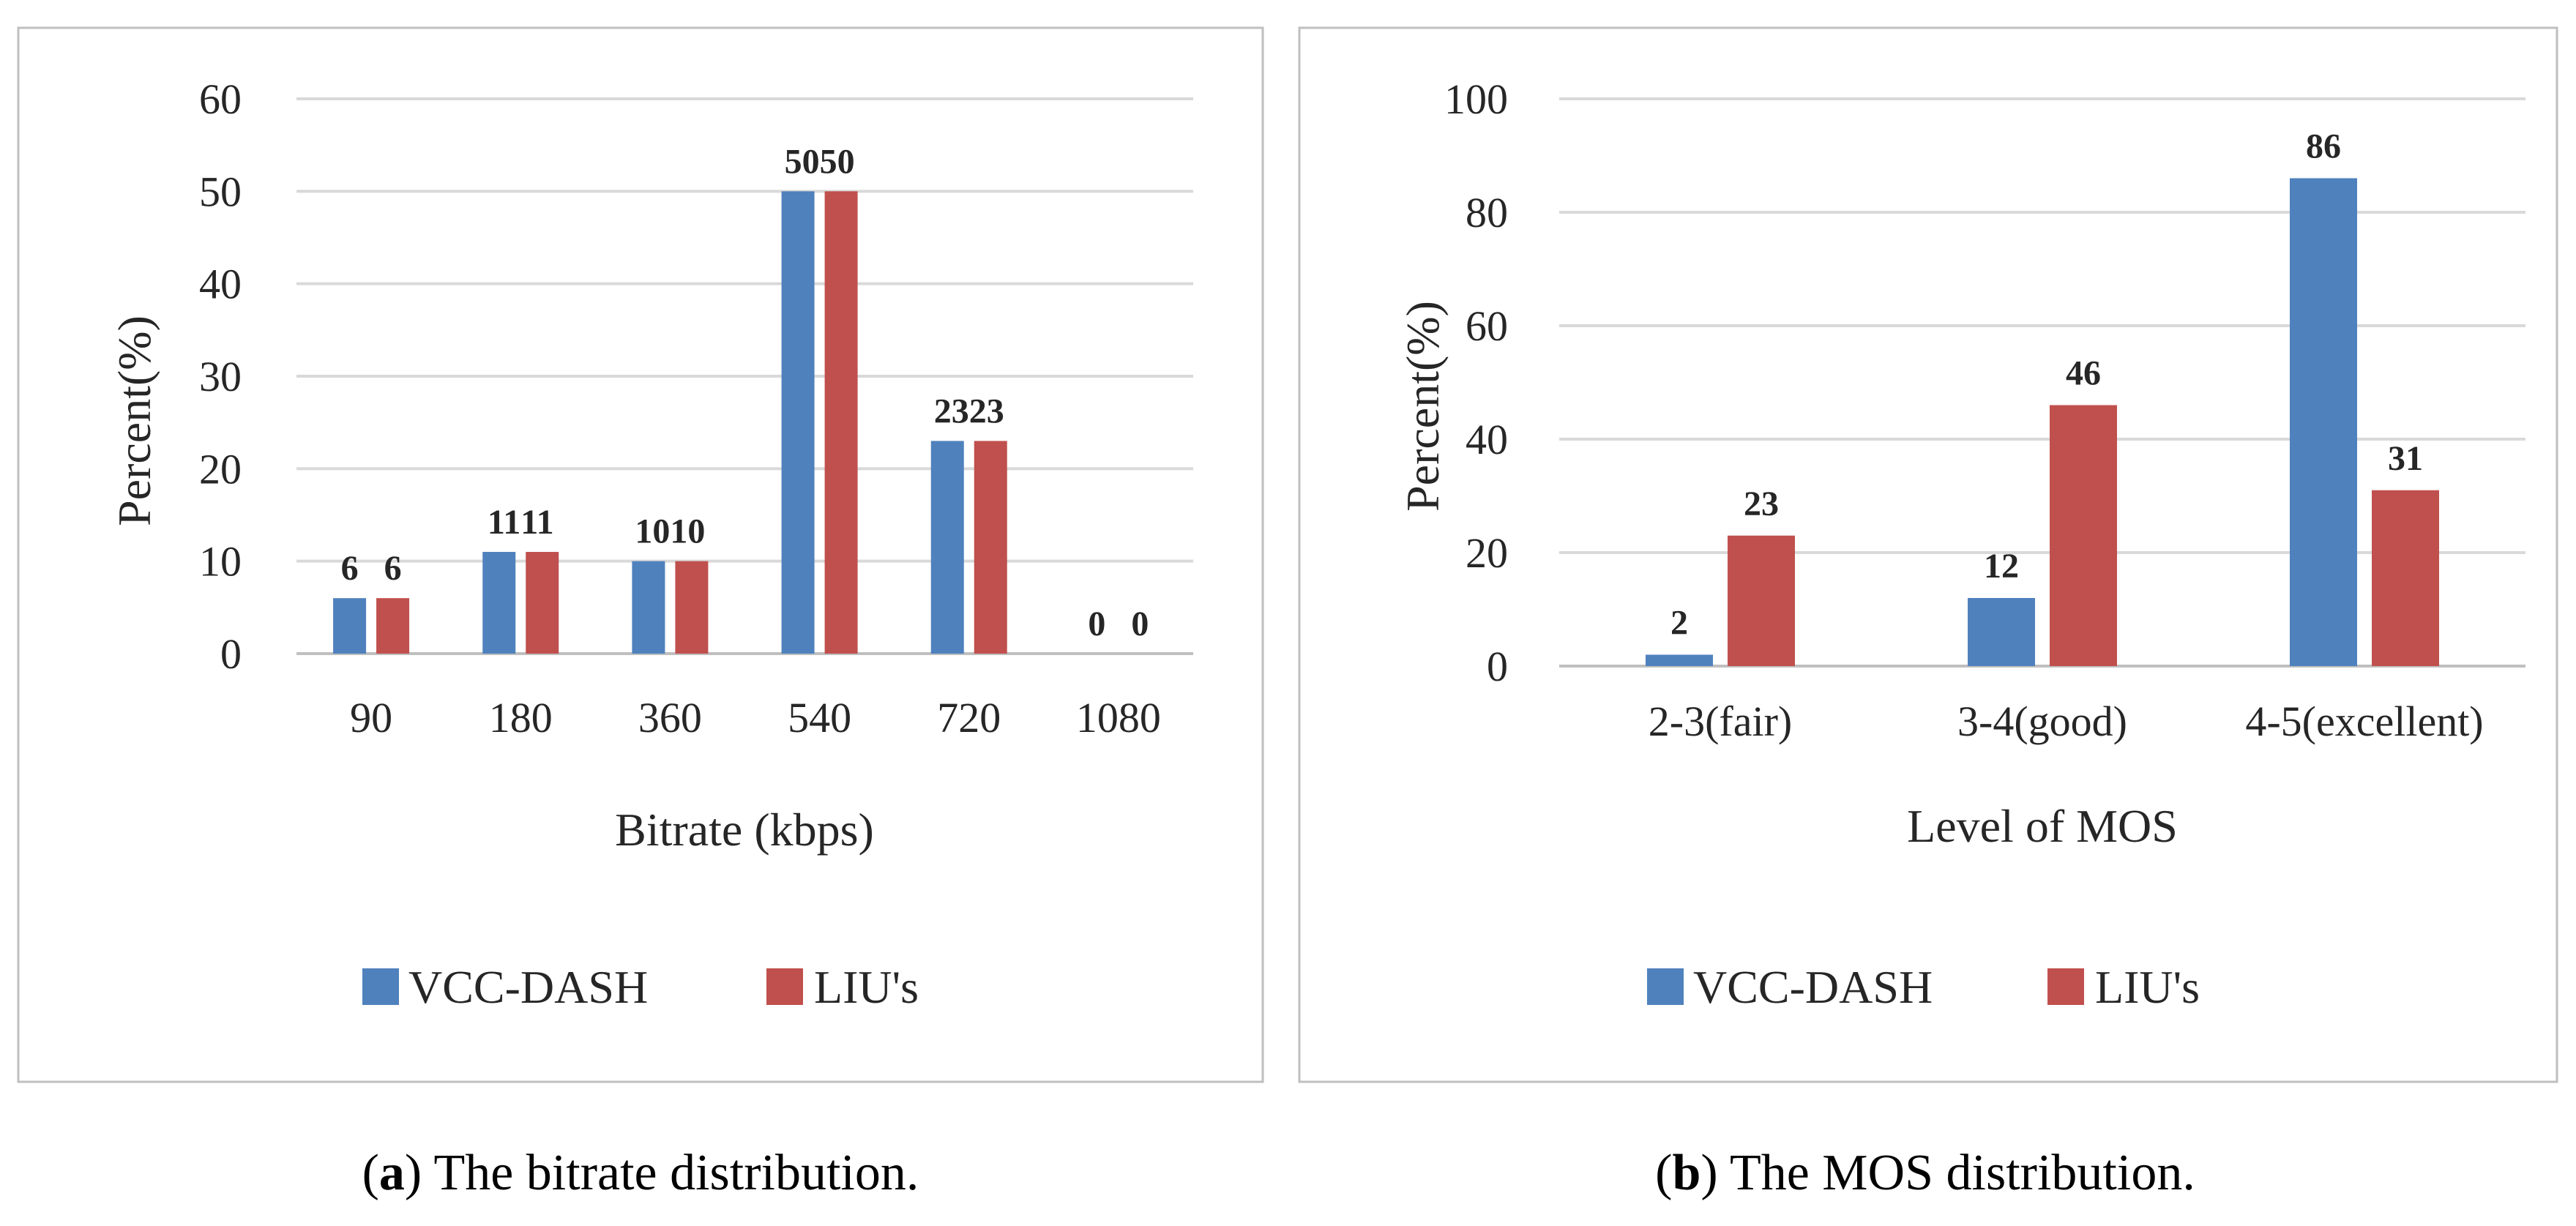  What do you see at coordinates (1096, 624) in the screenshot?
I see `data-label-VCC-DASH-1080: 0` at bounding box center [1096, 624].